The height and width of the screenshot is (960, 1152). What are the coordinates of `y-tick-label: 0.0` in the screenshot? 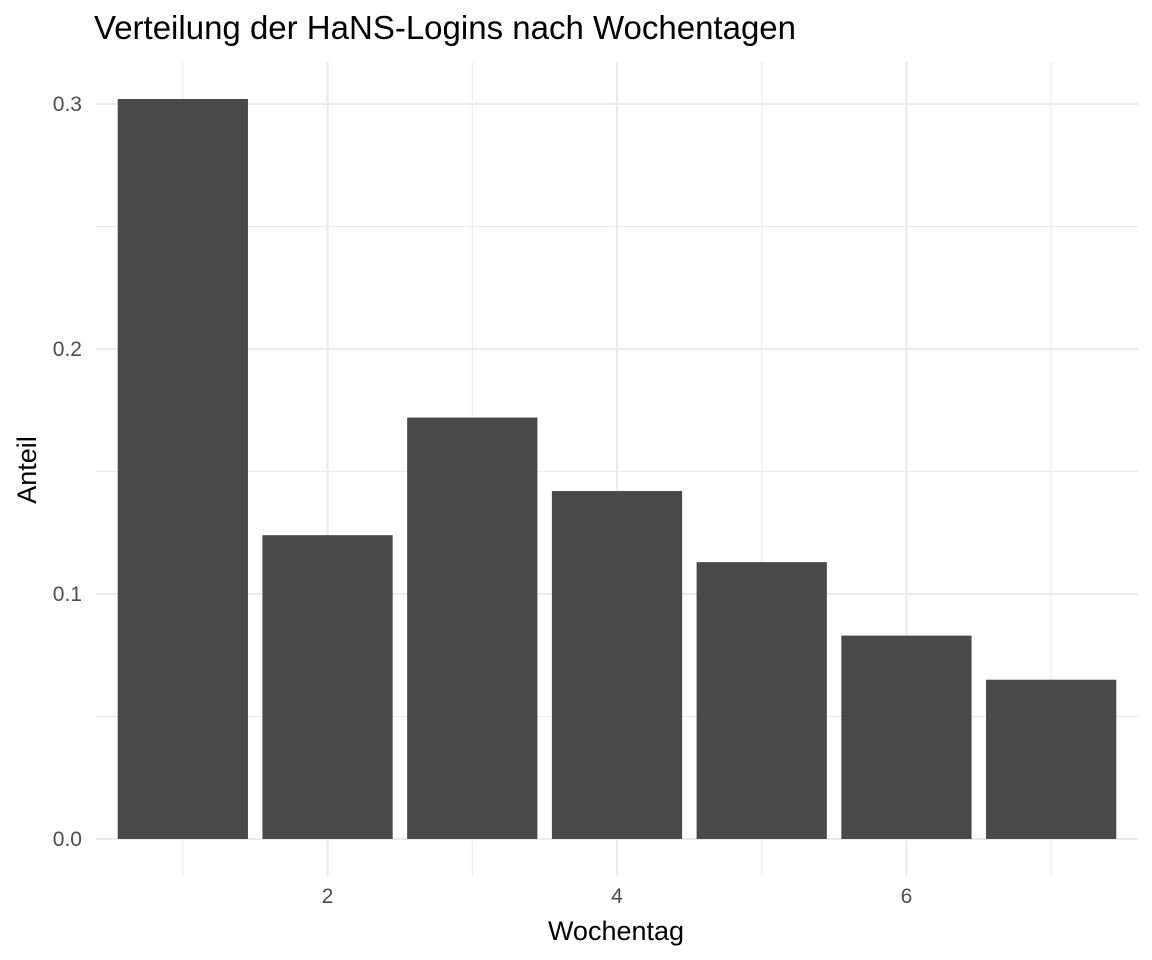 It's located at (67, 839).